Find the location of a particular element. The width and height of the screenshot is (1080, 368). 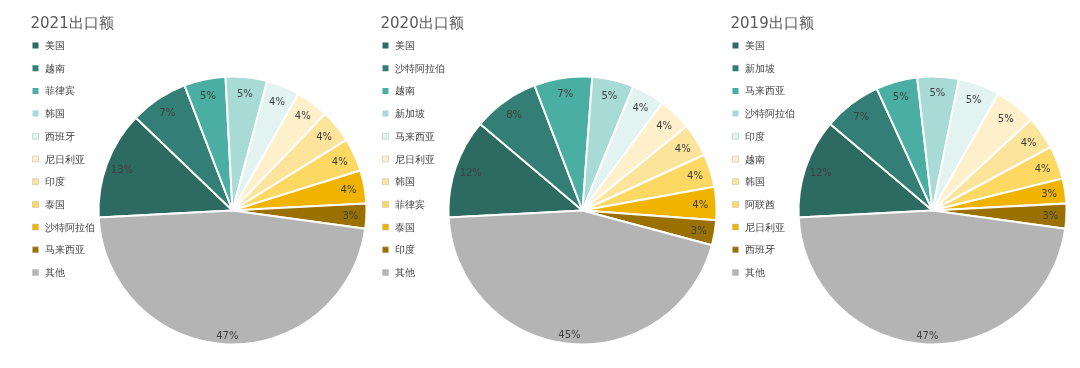

chart-title: 2019出口额 is located at coordinates (772, 22).